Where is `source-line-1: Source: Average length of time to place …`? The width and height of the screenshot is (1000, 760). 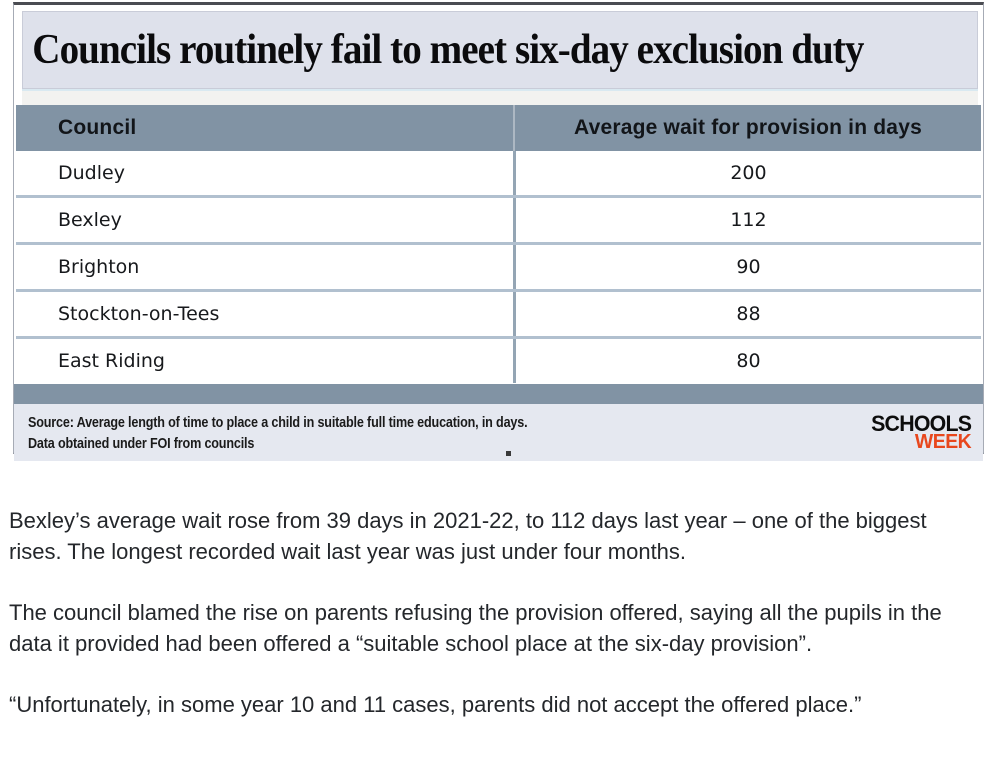
source-line-1: Source: Average length of time to place … is located at coordinates (278, 422).